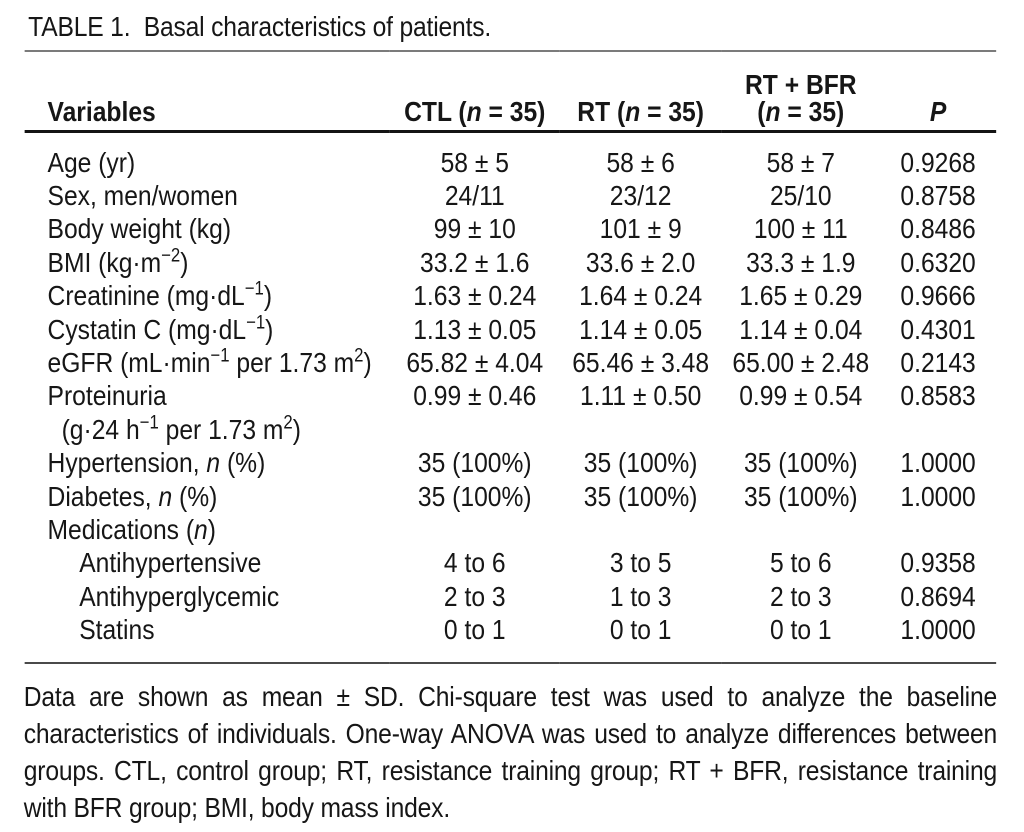 Image resolution: width=1024 pixels, height=832 pixels. I want to click on cell-value: 5 to 6, so click(800, 563).